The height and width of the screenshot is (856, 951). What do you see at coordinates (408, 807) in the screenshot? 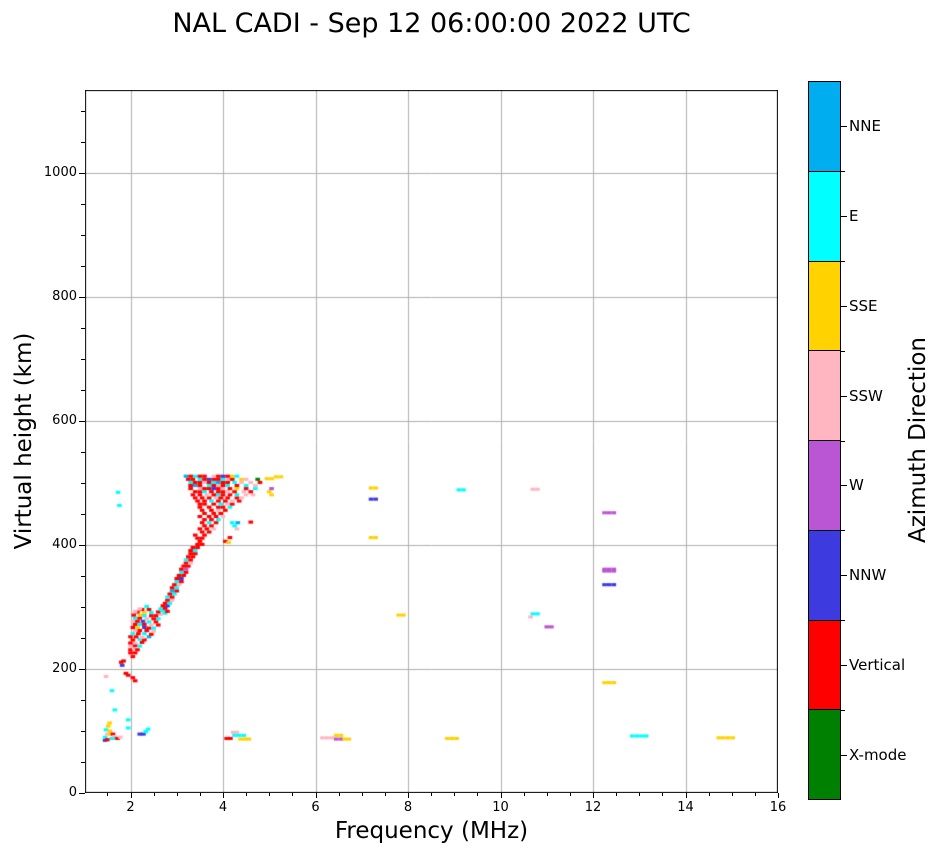
I see `x-tick-label: 8` at bounding box center [408, 807].